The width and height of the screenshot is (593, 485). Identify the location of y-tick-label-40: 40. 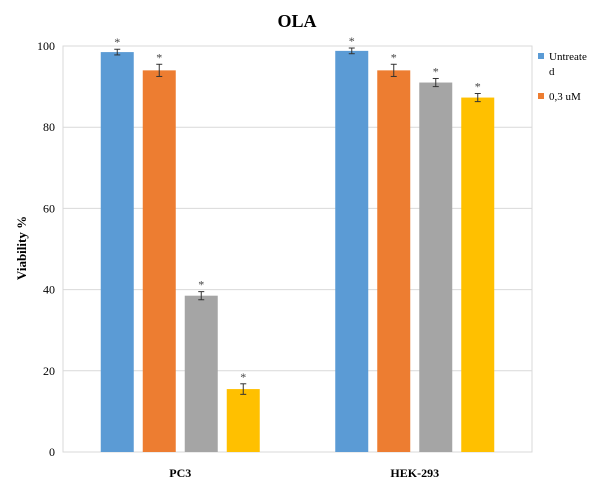
(49, 290).